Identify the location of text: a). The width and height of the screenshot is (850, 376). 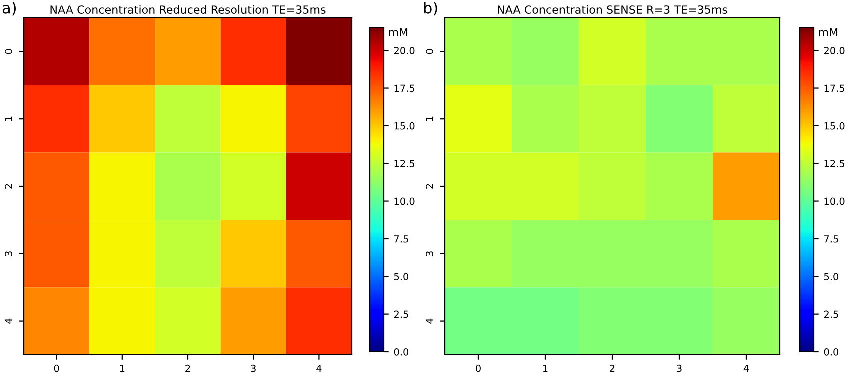
(9, 9).